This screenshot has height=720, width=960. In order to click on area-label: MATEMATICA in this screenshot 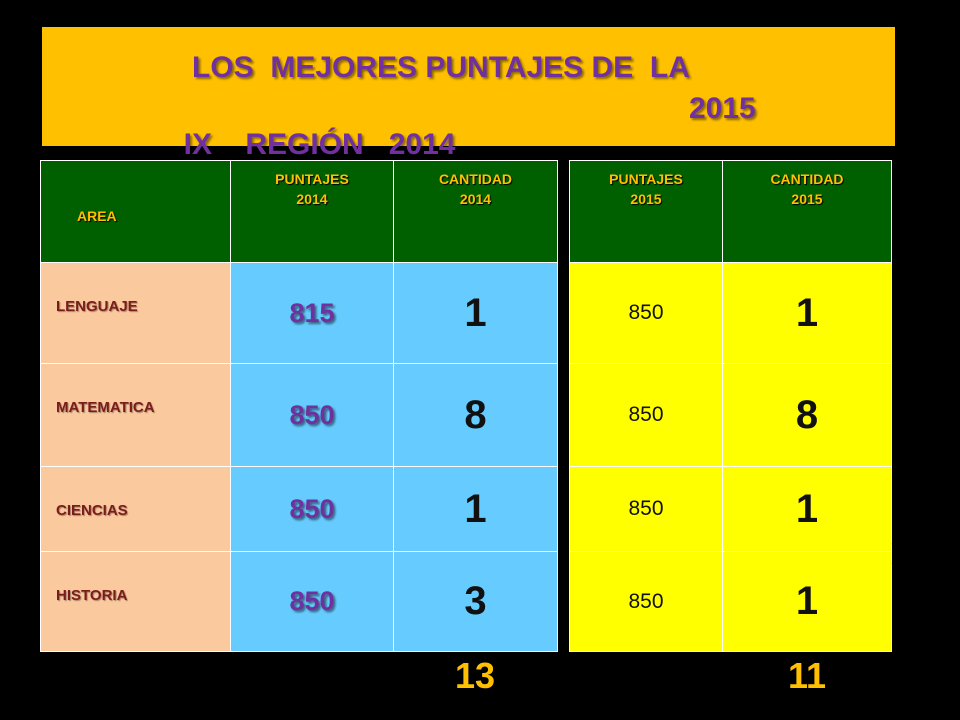, I will do `click(105, 407)`.